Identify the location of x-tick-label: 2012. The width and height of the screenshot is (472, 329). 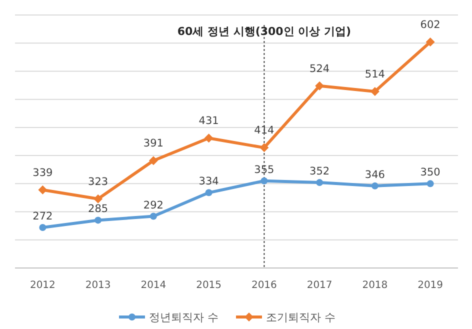
(43, 285).